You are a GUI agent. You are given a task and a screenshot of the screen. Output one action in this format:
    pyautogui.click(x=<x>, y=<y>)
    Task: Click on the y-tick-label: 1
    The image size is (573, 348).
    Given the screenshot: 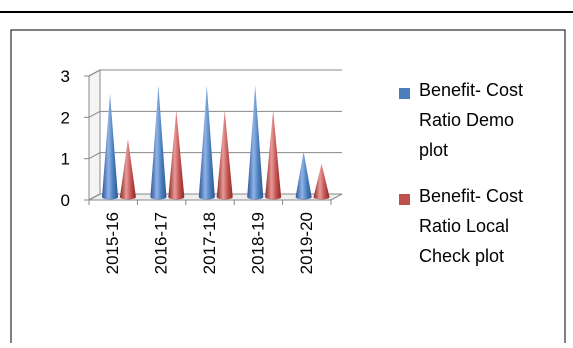 What is the action you would take?
    pyautogui.click(x=65, y=159)
    